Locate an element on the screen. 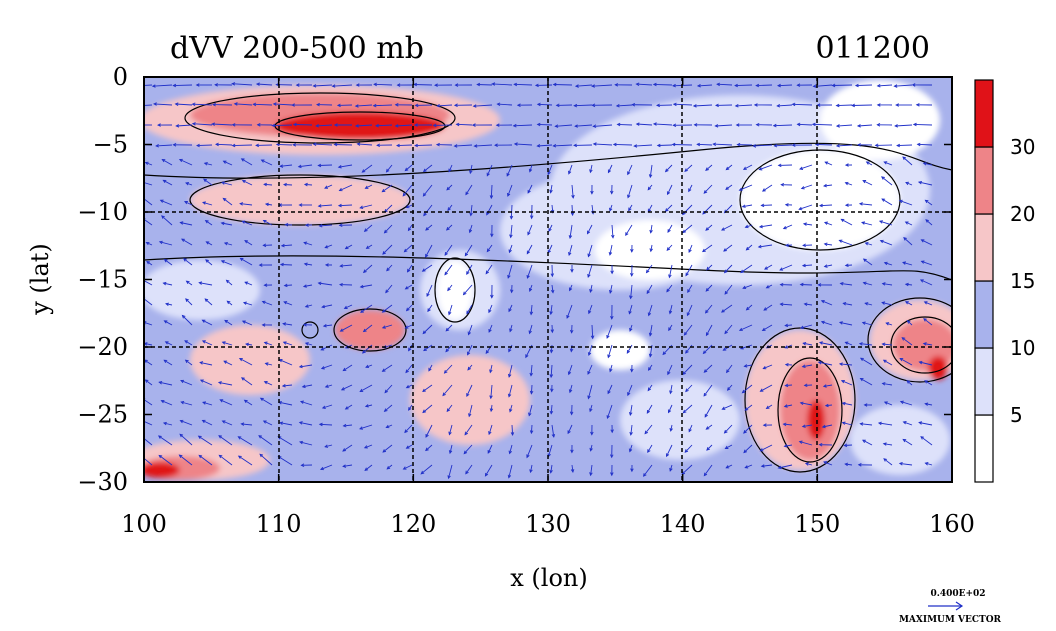 This screenshot has height=631, width=1056. y-tick-label: −20 is located at coordinates (102, 347).